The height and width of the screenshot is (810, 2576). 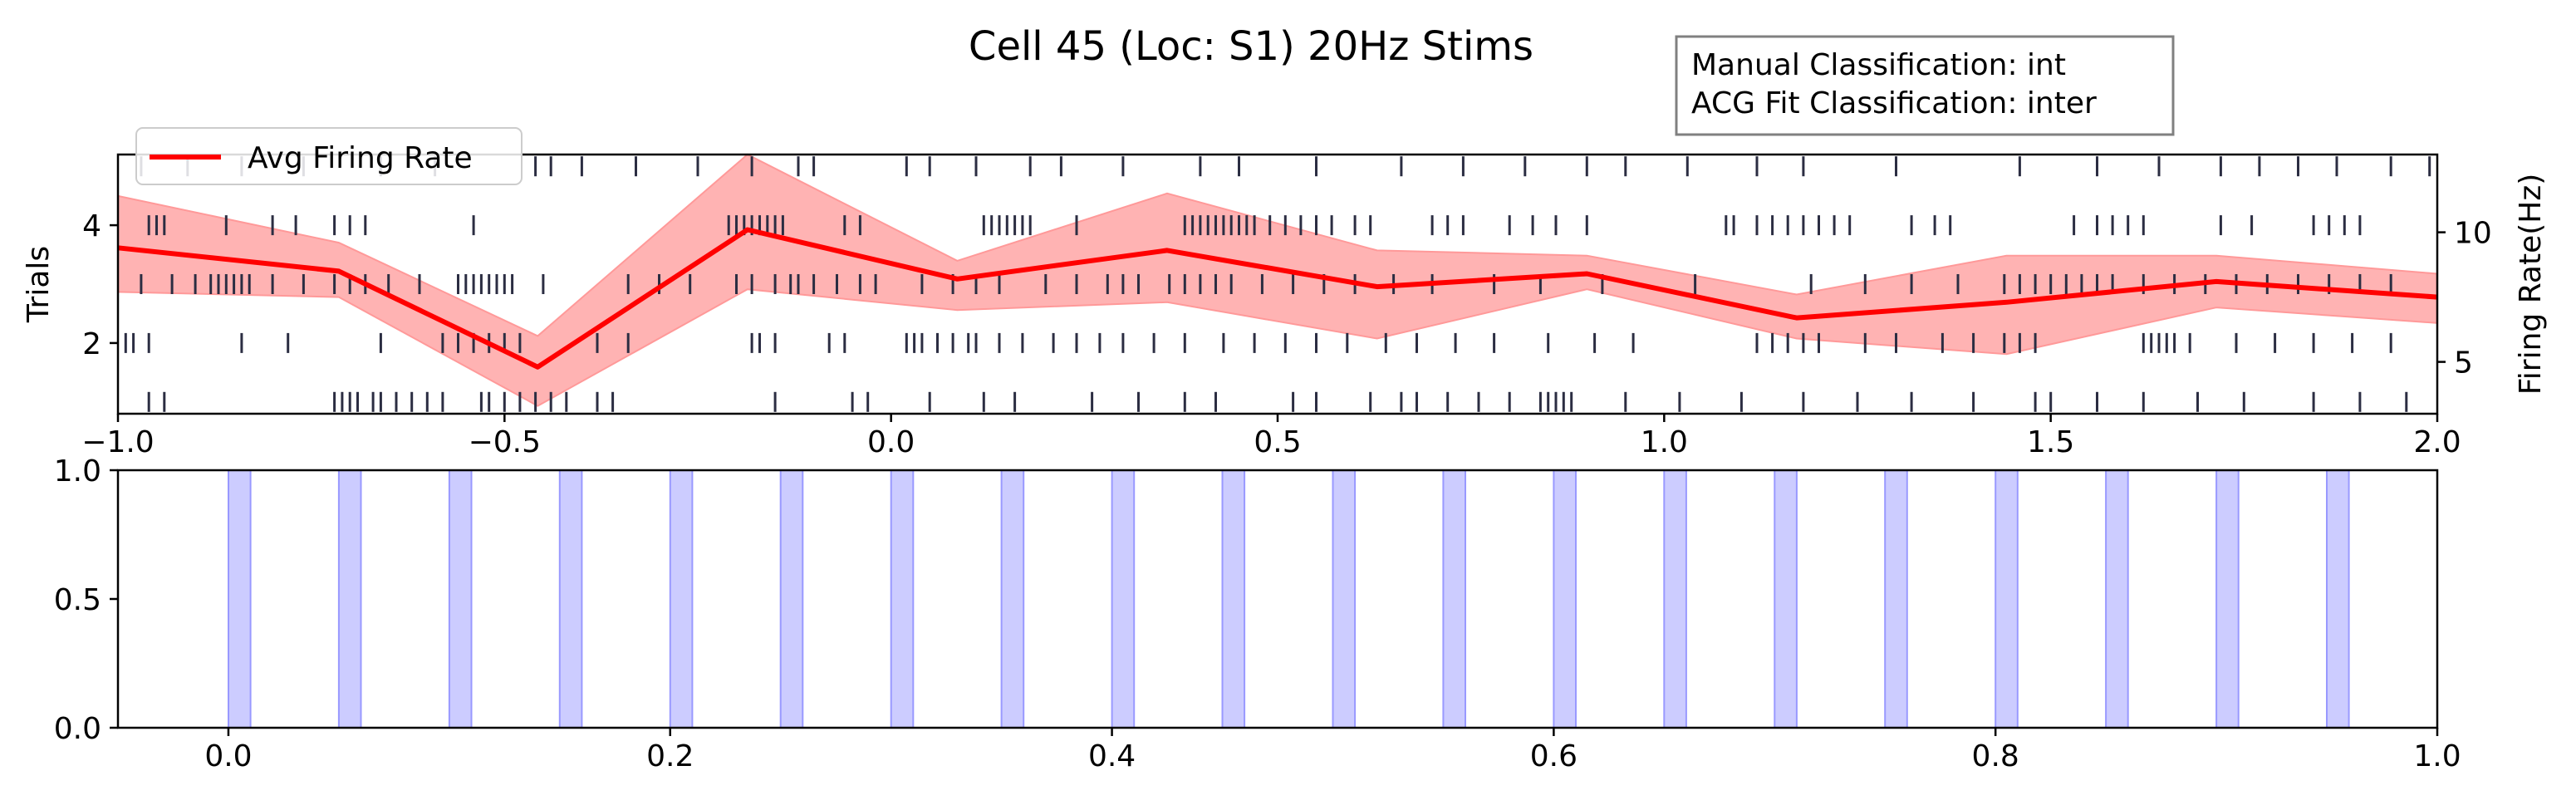 I want to click on stimulus-x-tick-label: 0.6, so click(x=1553, y=756).